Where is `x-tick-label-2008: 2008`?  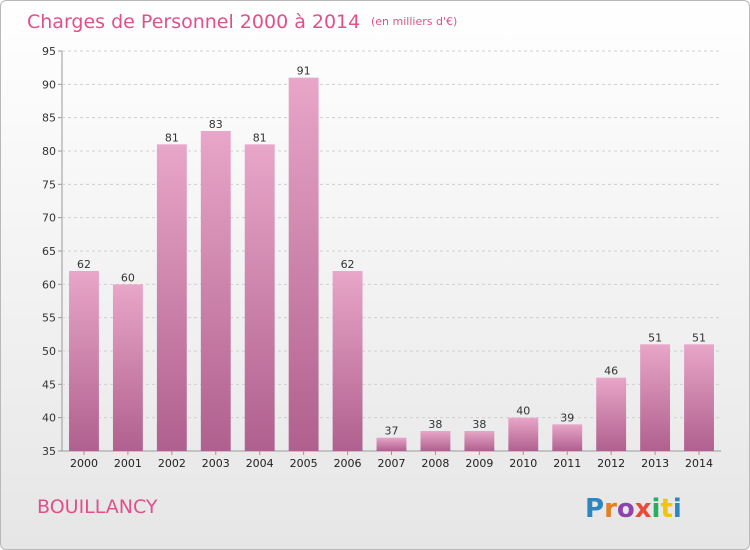 x-tick-label-2008: 2008 is located at coordinates (435, 463).